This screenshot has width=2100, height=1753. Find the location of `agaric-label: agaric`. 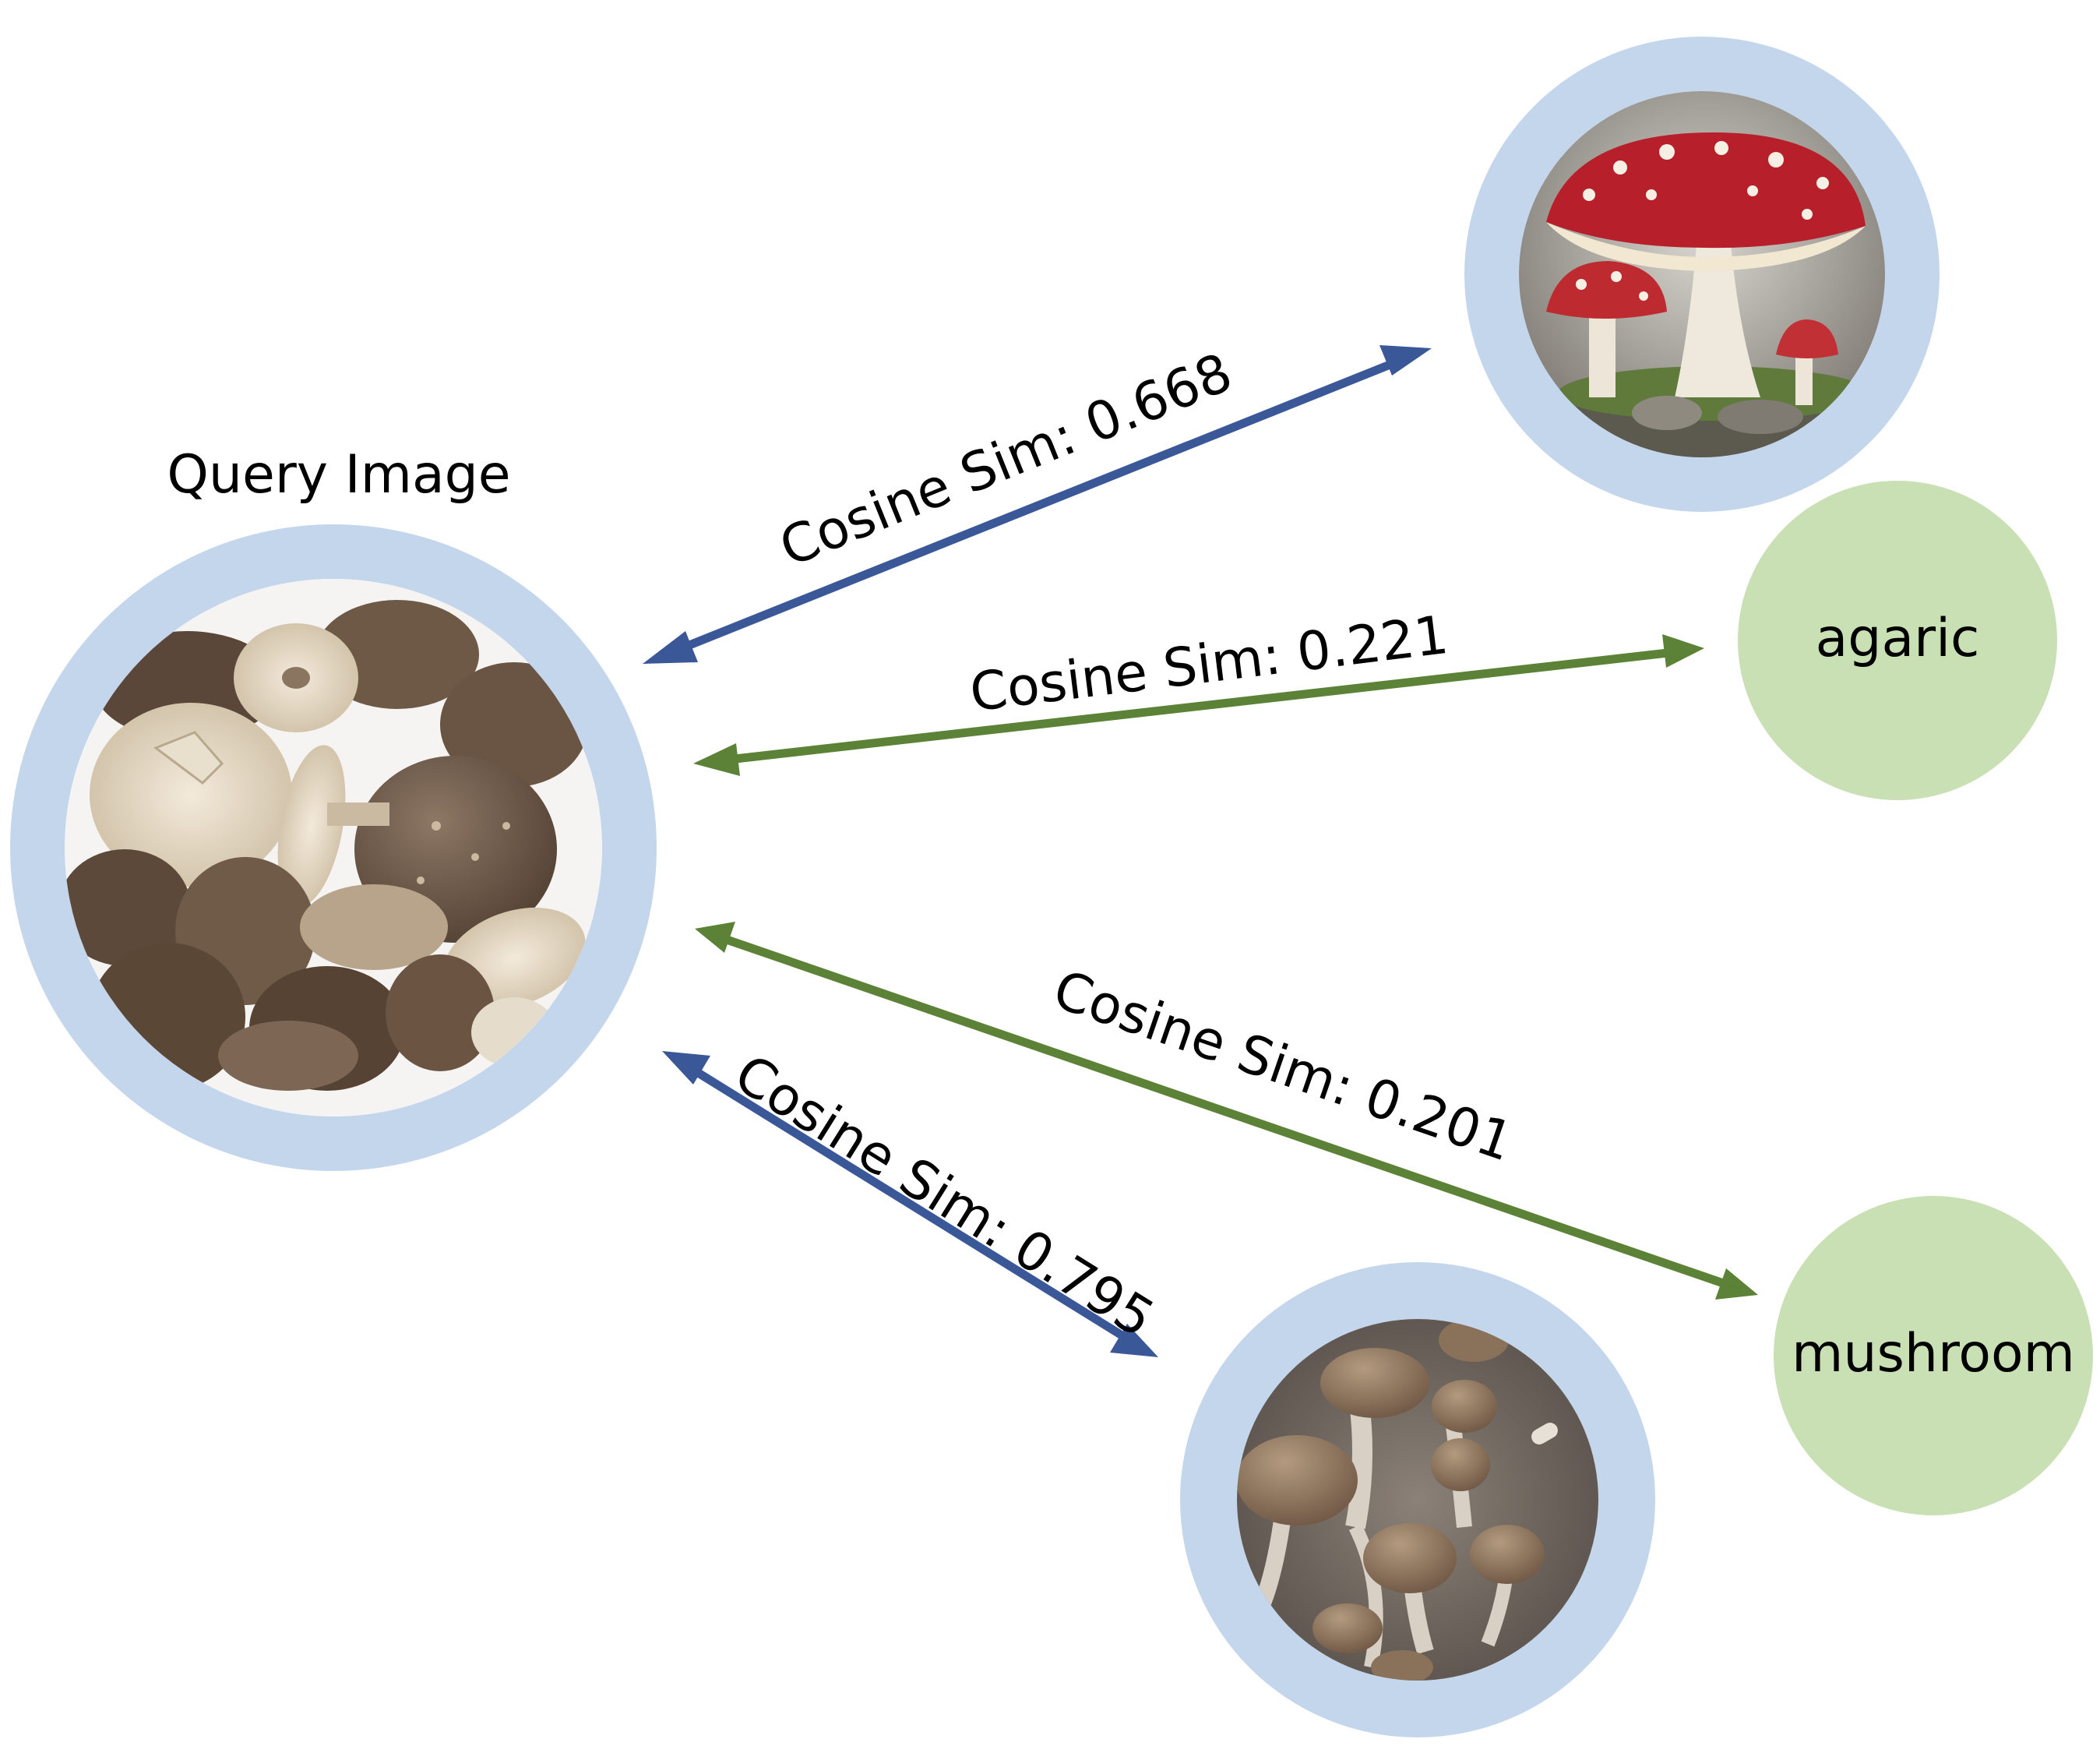

agaric-label: agaric is located at coordinates (1898, 639).